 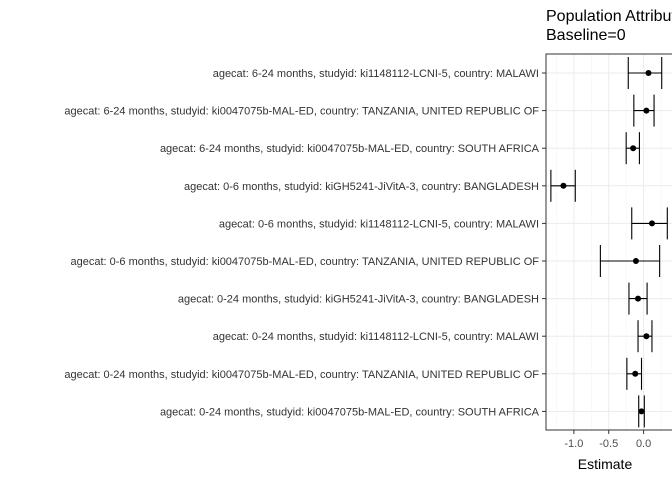 I want to click on chart-title-line-1: Population Attributable Fraction, so click(x=609, y=16).